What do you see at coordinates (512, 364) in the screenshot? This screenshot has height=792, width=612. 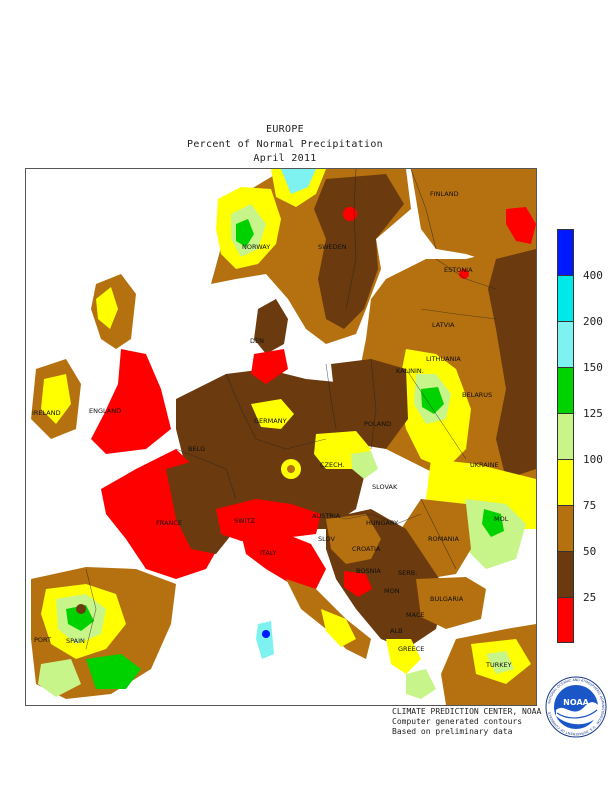 I see `russia-dry` at bounding box center [512, 364].